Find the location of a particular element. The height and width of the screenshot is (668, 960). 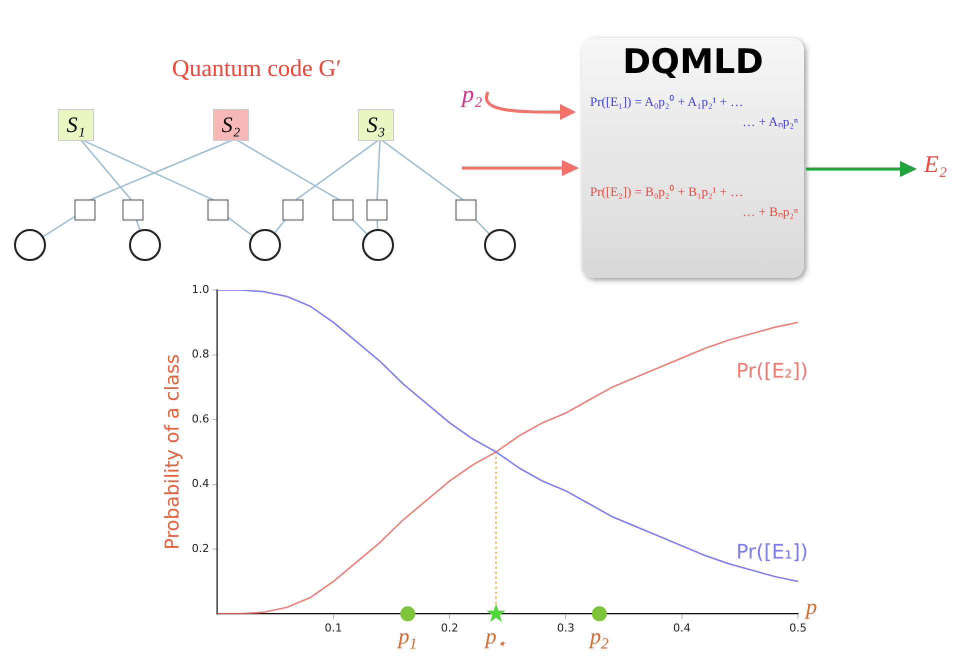

x-tick-label: 0.1 is located at coordinates (333, 627).